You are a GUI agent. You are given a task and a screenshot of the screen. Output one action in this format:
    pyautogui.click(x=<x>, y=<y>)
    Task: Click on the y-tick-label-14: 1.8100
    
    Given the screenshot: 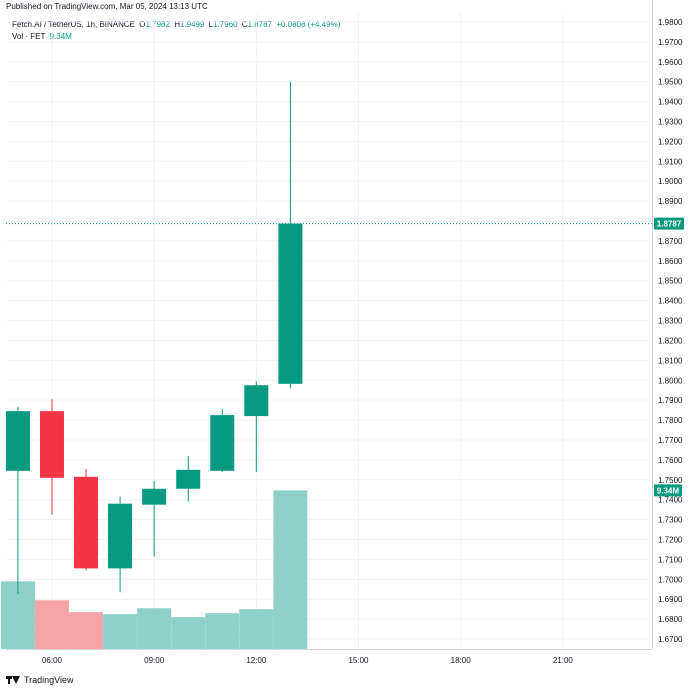 What is the action you would take?
    pyautogui.click(x=670, y=360)
    